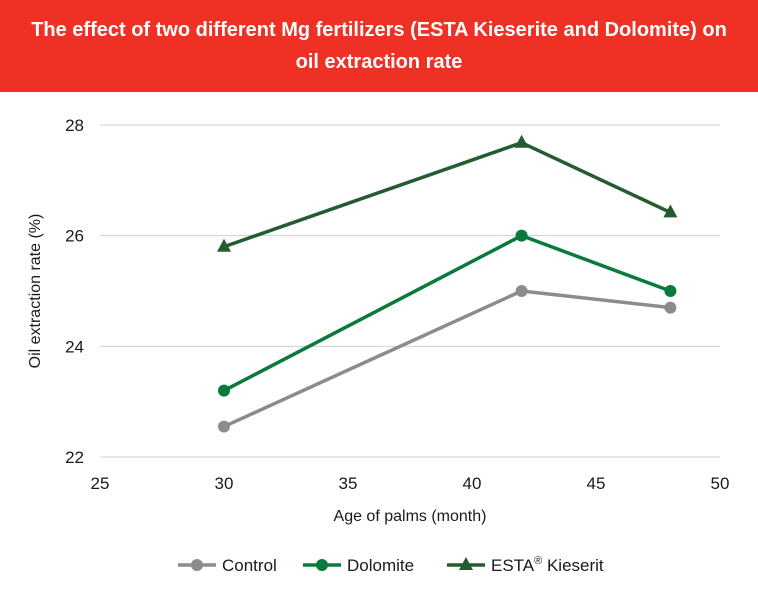 The height and width of the screenshot is (600, 758). I want to click on x-tick-label: 45, so click(596, 483).